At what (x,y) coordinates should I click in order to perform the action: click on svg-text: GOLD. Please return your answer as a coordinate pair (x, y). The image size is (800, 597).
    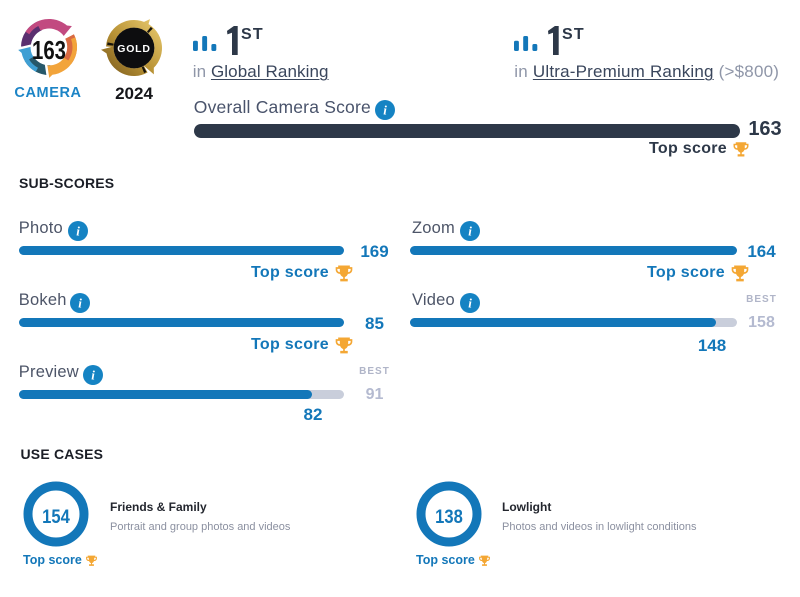
    Looking at the image, I should click on (134, 49).